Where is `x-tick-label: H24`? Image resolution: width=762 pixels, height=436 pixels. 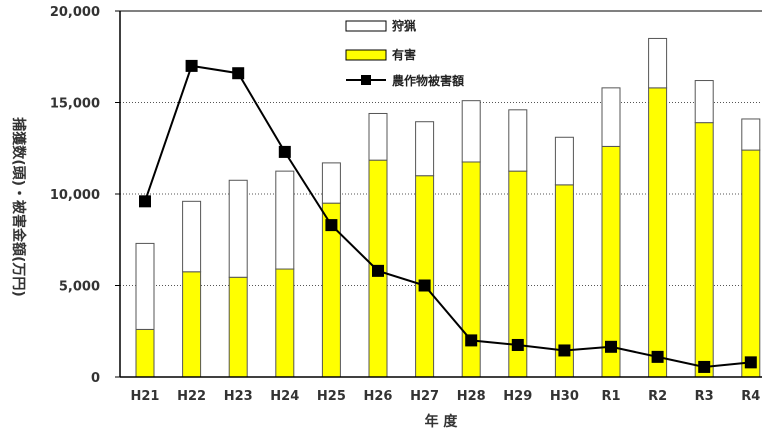
x-tick-label: H24 is located at coordinates (284, 396).